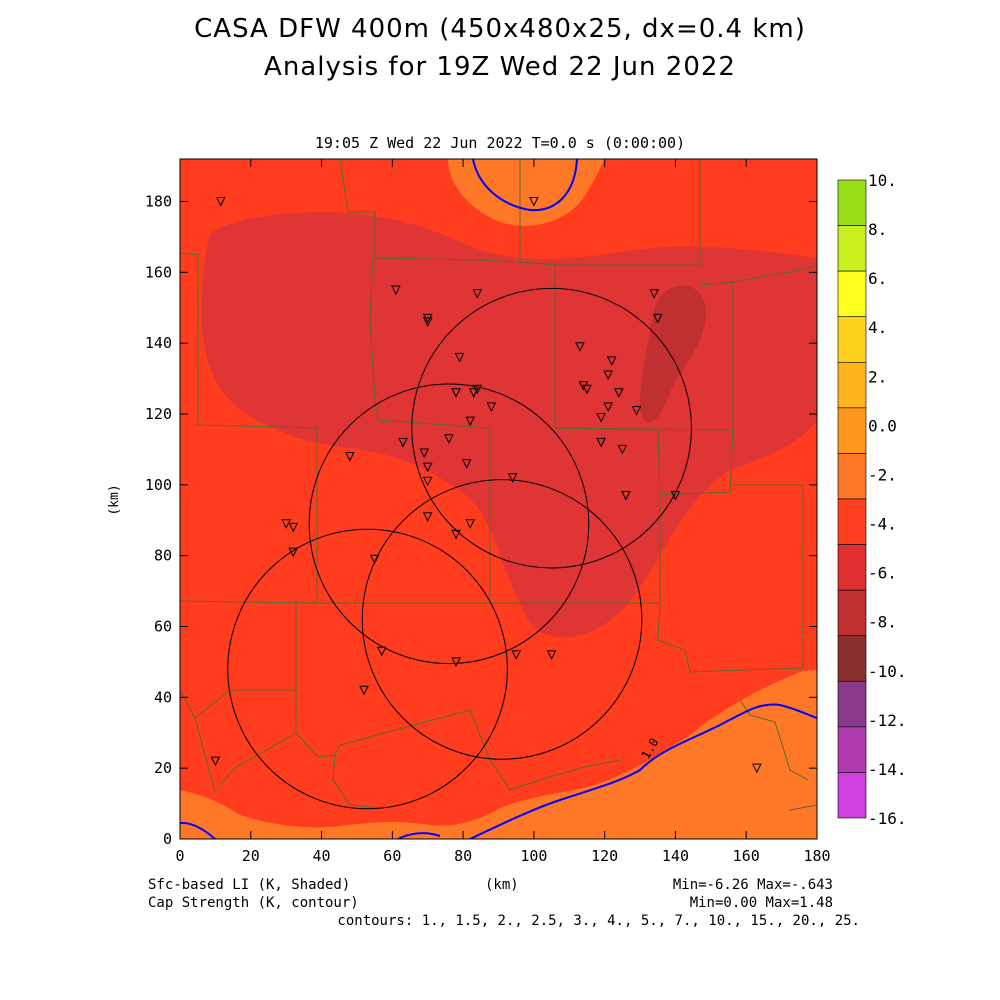 Image resolution: width=1000 pixels, height=1000 pixels. I want to click on footer-contour-field: Cap Strength (K, contour), so click(253, 903).